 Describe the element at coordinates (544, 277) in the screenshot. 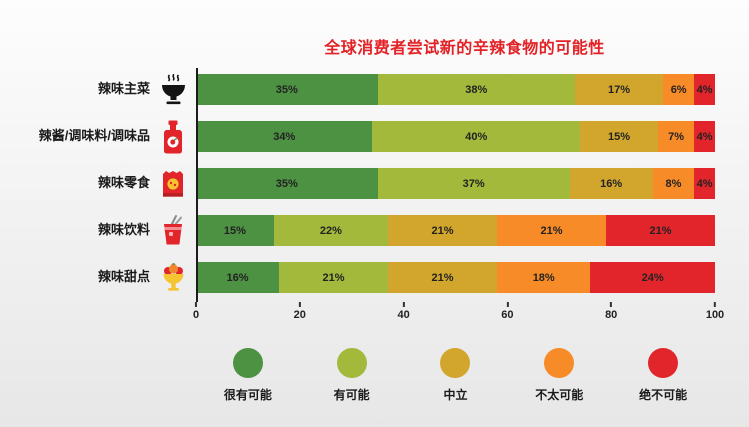

I see `bar-segment: 18%` at that location.